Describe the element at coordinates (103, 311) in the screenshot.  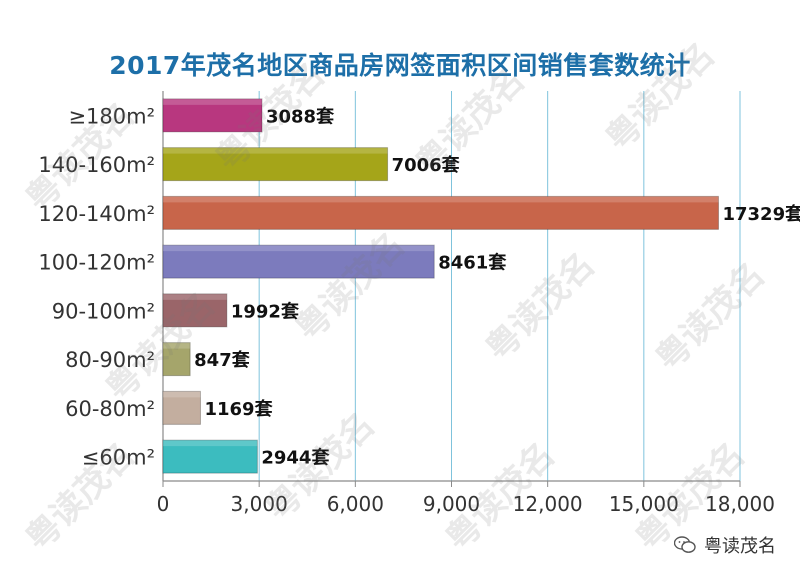
I see `category-label: 90-100m²` at that location.